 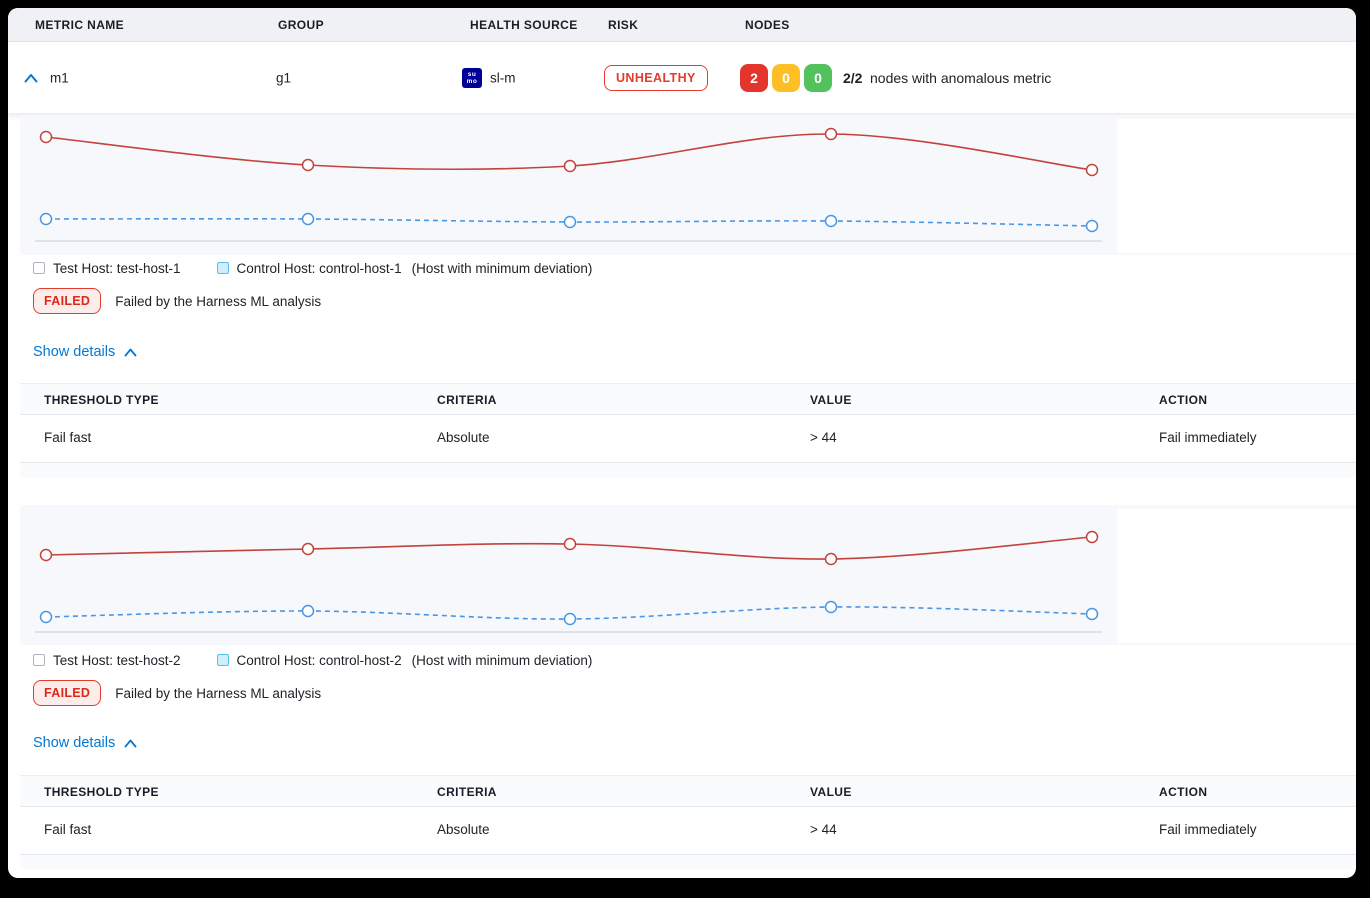 What do you see at coordinates (656, 77) in the screenshot?
I see `risk-status-badge: UNHEALTHY` at bounding box center [656, 77].